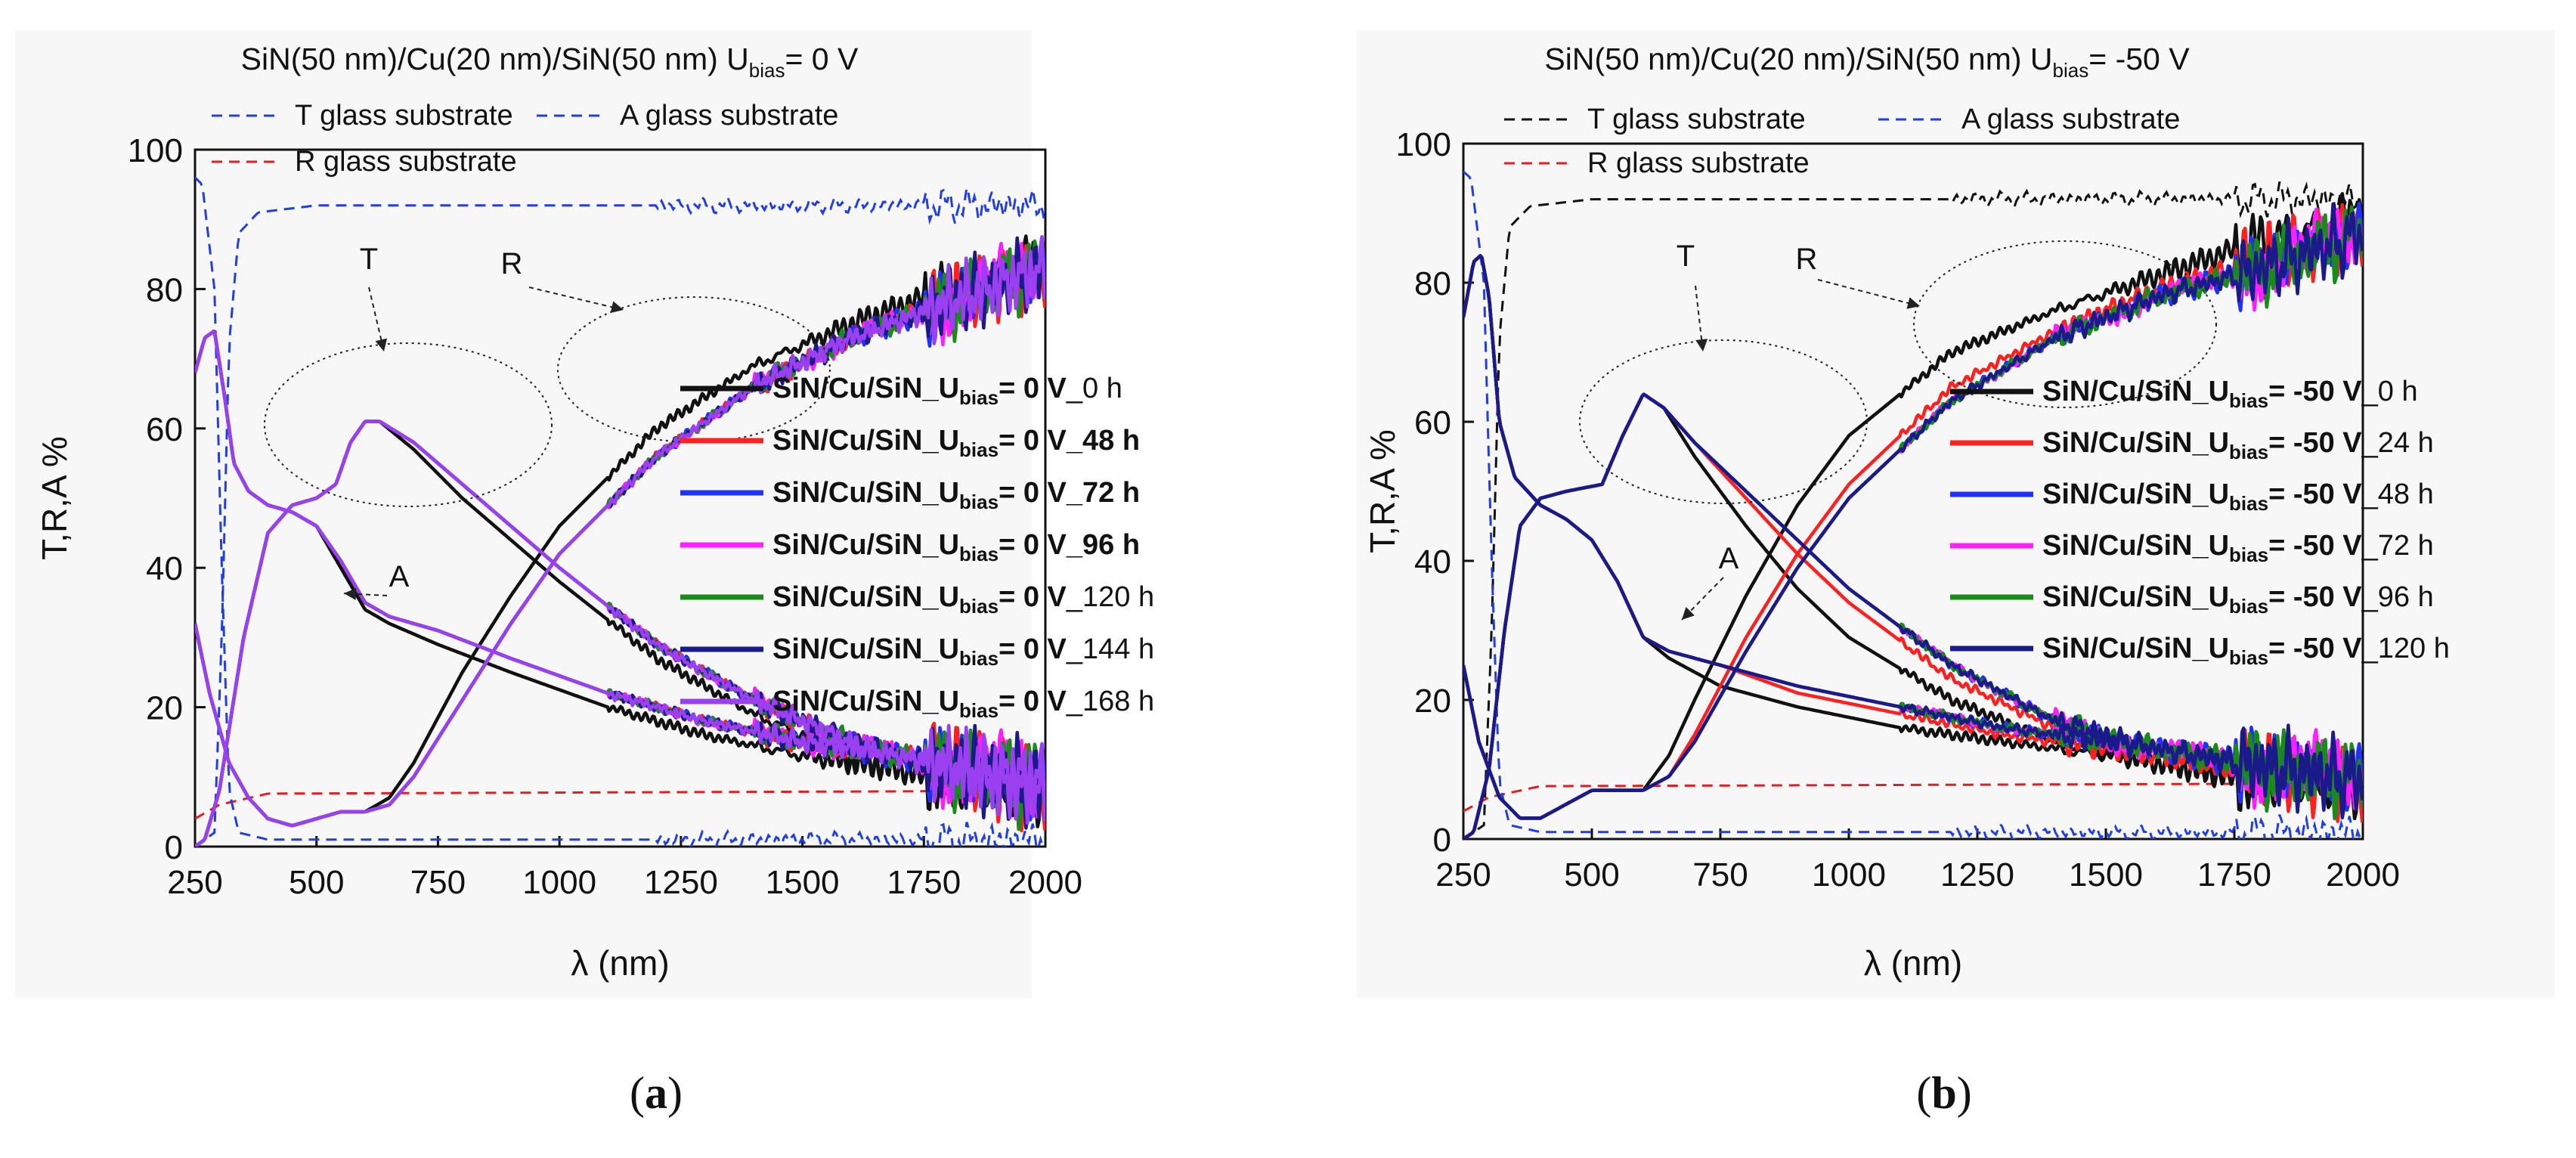 This screenshot has width=2576, height=1158. What do you see at coordinates (2246, 651) in the screenshot?
I see `series-legend-label: SiN/Cu/SiN_Ubias= -50 V_120 h` at bounding box center [2246, 651].